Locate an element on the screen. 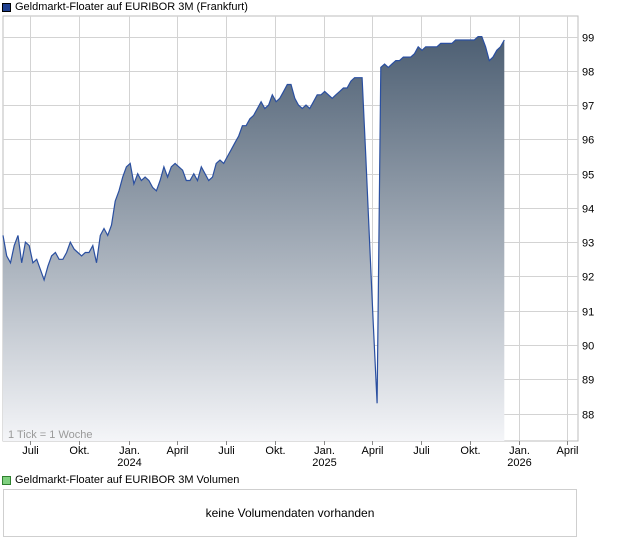 This screenshot has height=546, width=620. y-tick-label: 92 is located at coordinates (588, 278).